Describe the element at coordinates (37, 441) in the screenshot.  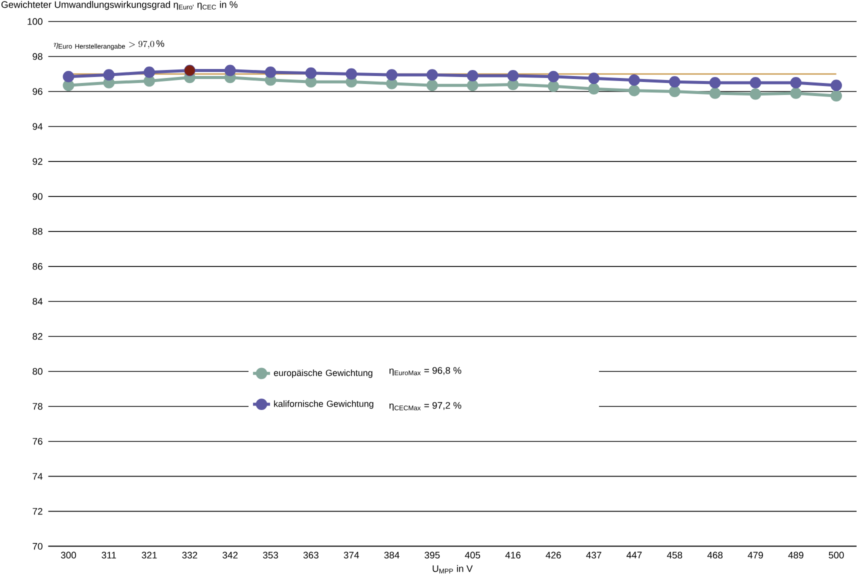
I see `y-tick-label: 76` at that location.